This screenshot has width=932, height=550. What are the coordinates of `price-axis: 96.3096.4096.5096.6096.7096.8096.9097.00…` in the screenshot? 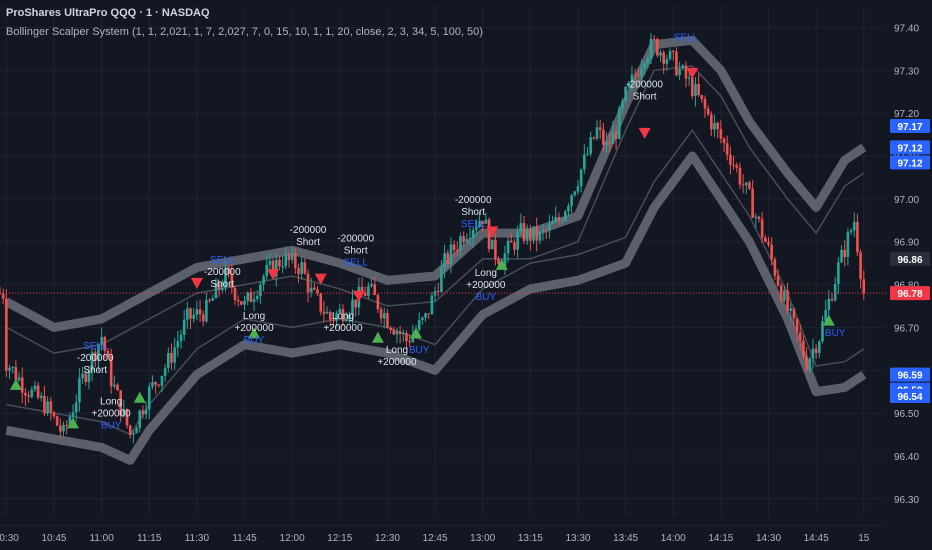 It's located at (909, 275).